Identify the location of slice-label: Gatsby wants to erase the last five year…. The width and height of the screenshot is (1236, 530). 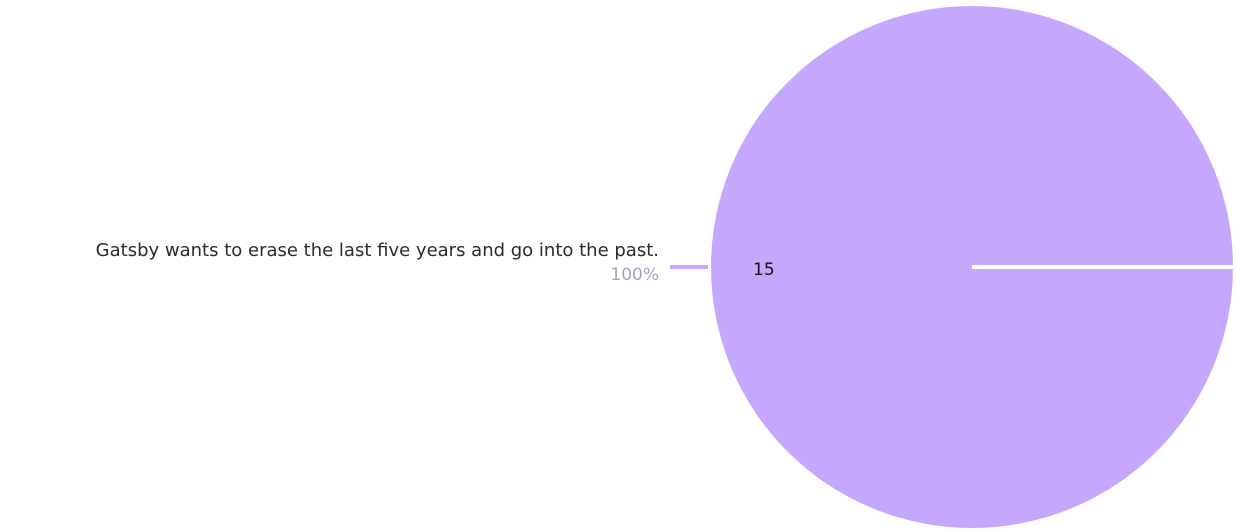
(377, 250).